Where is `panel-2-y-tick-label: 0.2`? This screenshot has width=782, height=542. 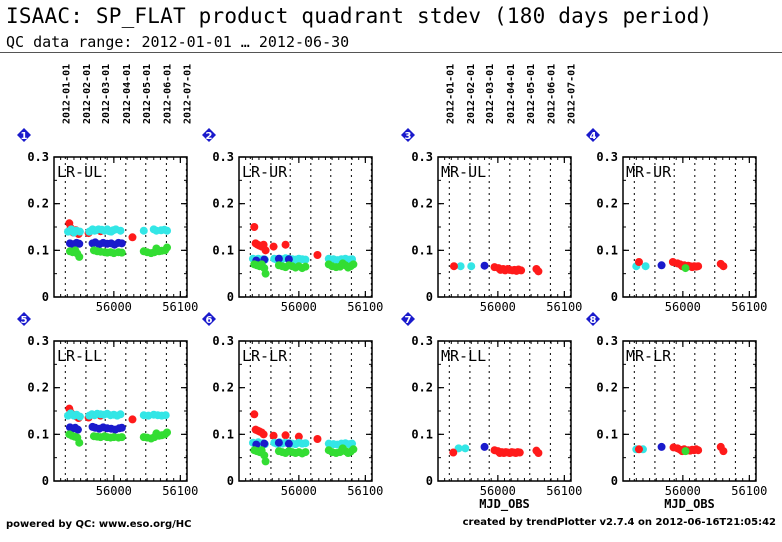 panel-2-y-tick-label: 0.2 is located at coordinates (223, 204).